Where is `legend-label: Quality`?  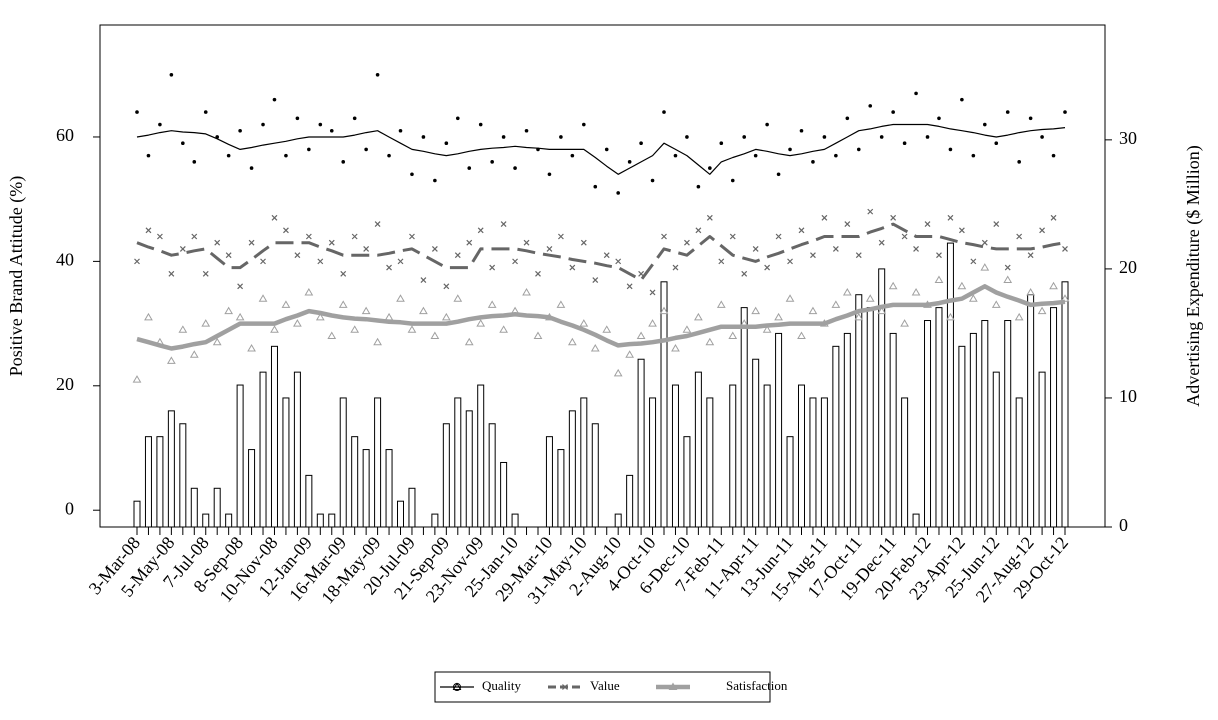 legend-label: Quality is located at coordinates (501, 685).